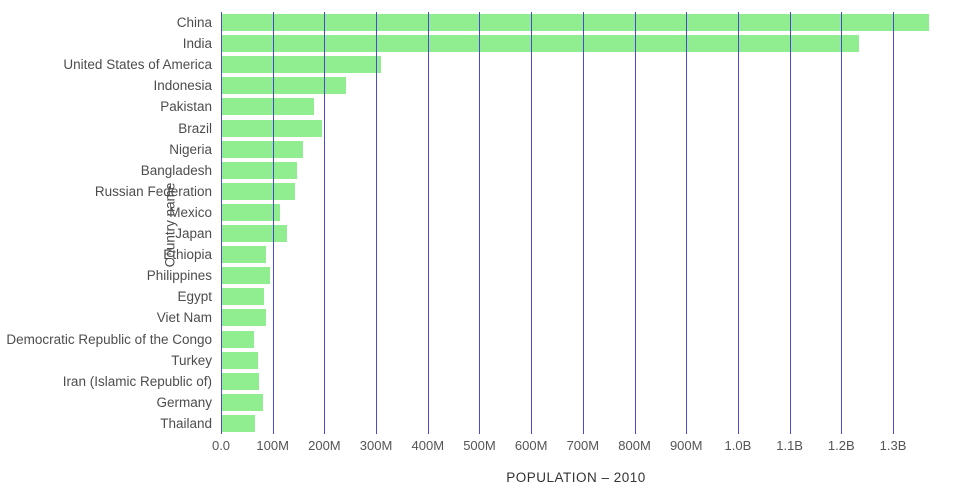 The width and height of the screenshot is (960, 500). I want to click on country-label-philippines: Philippines, so click(179, 276).